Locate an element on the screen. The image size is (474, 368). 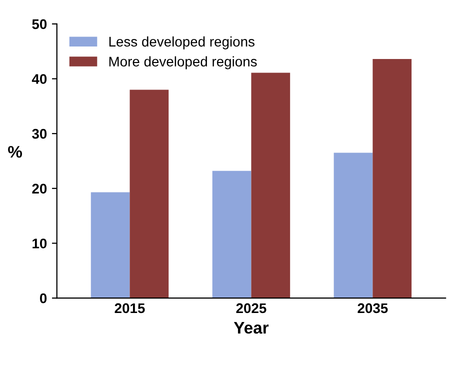
x-tick-label: 2035 is located at coordinates (373, 308).